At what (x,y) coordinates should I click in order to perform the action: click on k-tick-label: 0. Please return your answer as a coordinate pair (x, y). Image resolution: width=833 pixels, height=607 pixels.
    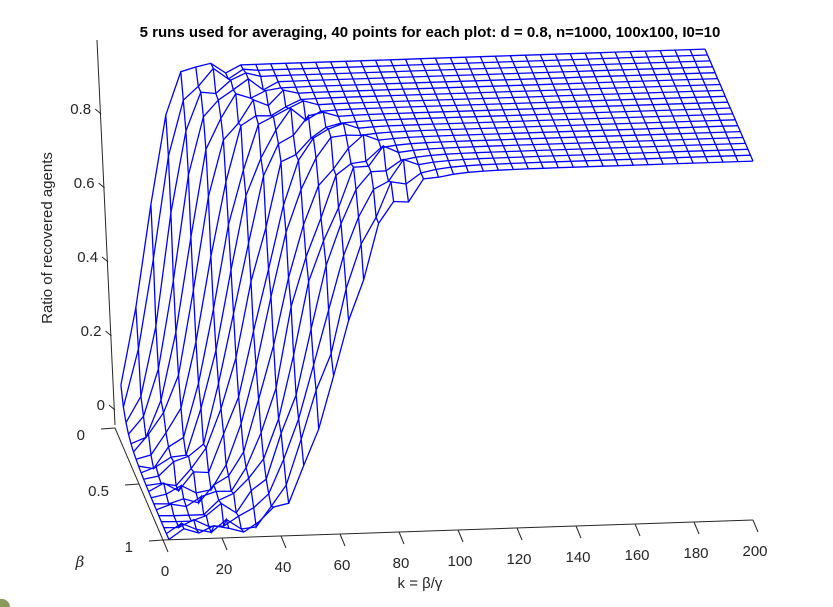
    Looking at the image, I should click on (165, 571).